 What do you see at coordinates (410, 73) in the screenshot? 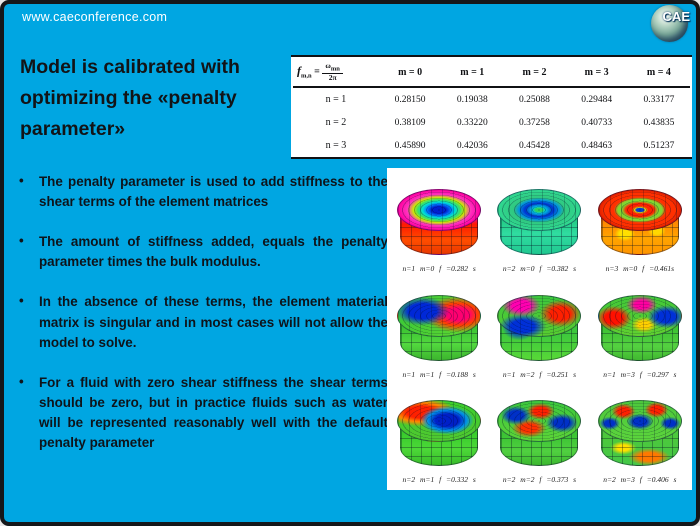
I see `table-col-header: m = 0` at bounding box center [410, 73].